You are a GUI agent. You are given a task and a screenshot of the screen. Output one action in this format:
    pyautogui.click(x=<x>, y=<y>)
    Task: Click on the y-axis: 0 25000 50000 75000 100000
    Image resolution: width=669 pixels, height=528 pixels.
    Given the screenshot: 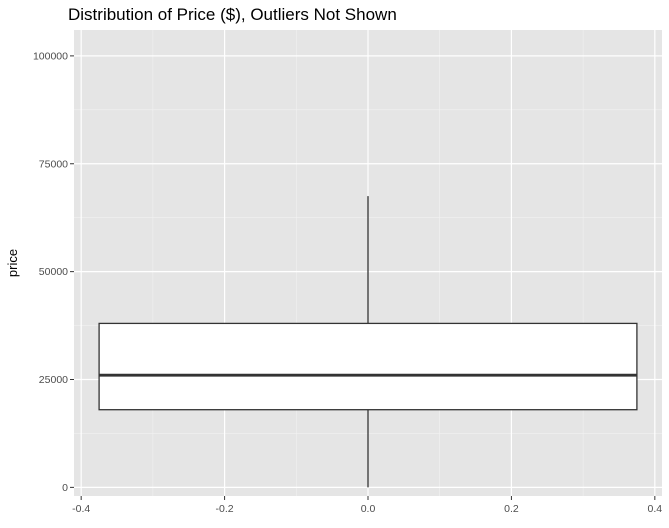 What is the action you would take?
    pyautogui.click(x=53, y=272)
    